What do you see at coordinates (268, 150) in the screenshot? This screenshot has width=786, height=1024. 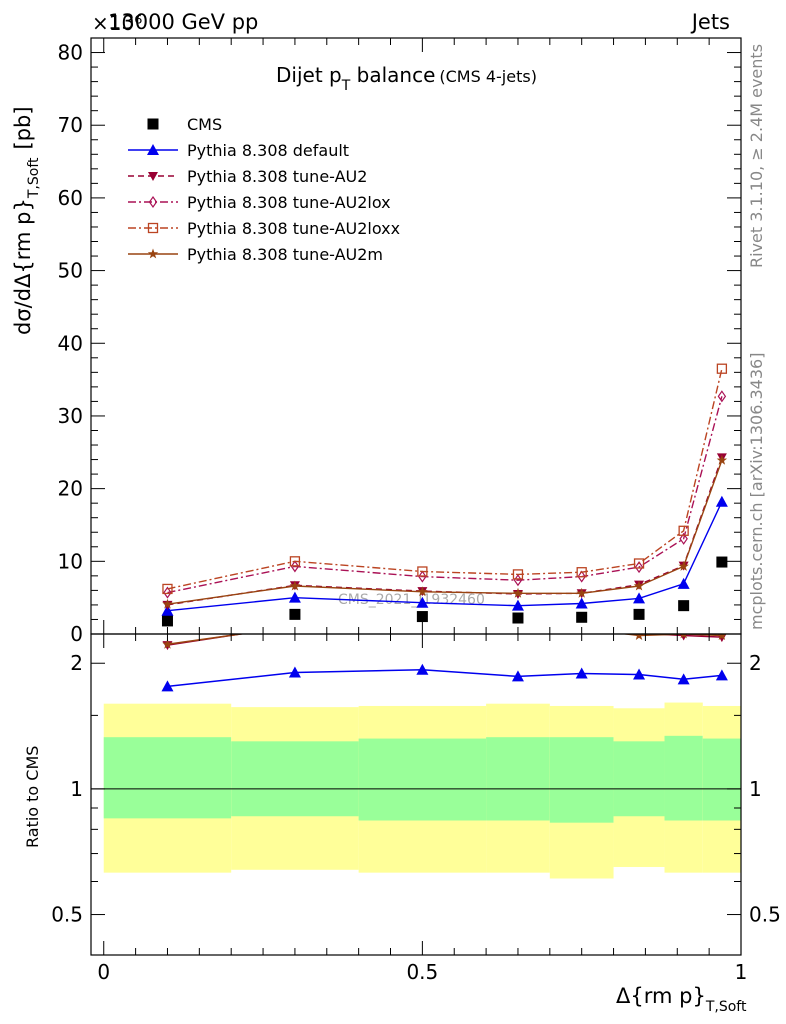 I see `legend-label: Pythia 8.308 default` at bounding box center [268, 150].